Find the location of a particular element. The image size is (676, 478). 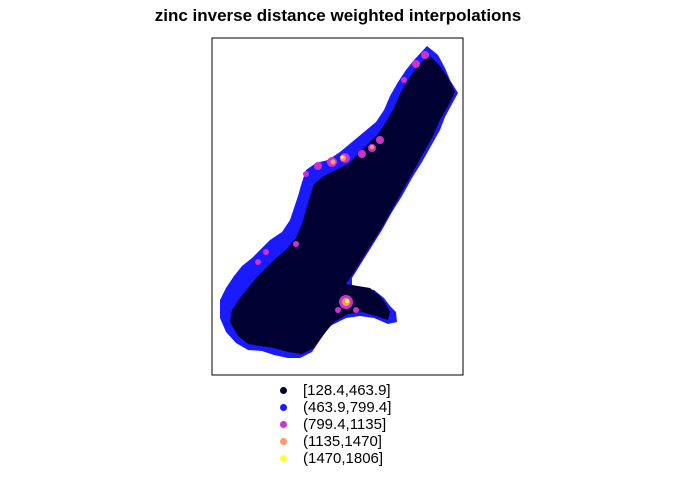

legend-item: [128.4,463.9] is located at coordinates (333, 390).